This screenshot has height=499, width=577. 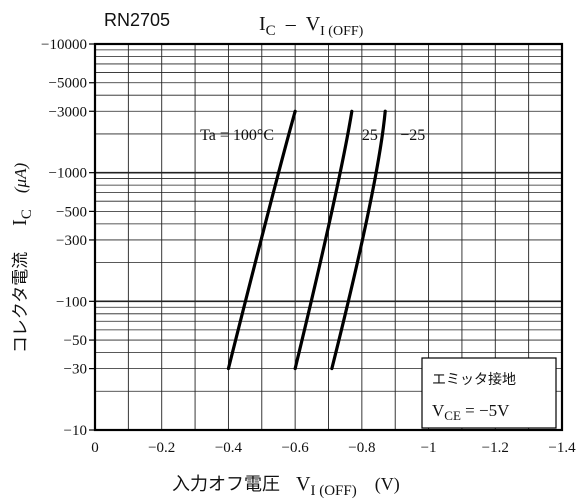 I want to click on y-tick-label: −30, so click(x=75, y=370).